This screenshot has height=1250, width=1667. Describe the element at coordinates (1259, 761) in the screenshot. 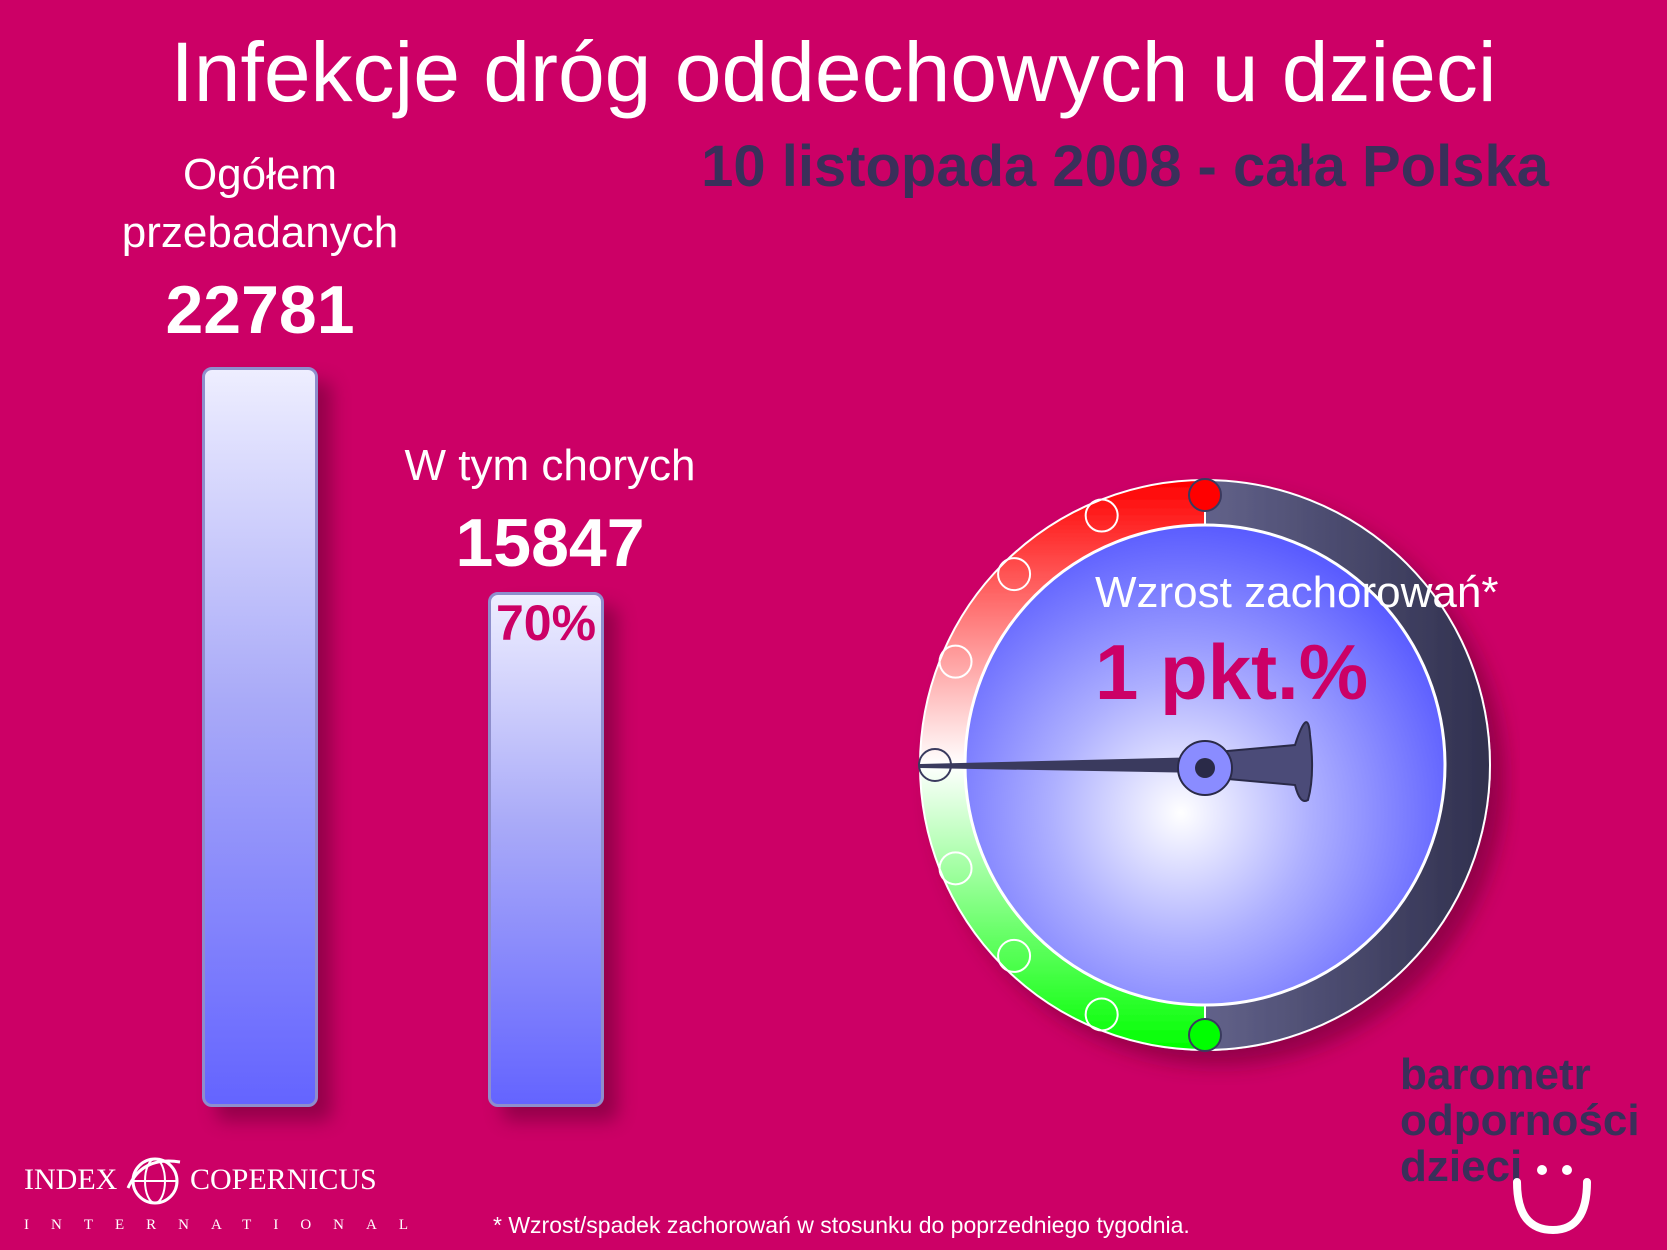

I see `gauge-needle-tail` at that location.